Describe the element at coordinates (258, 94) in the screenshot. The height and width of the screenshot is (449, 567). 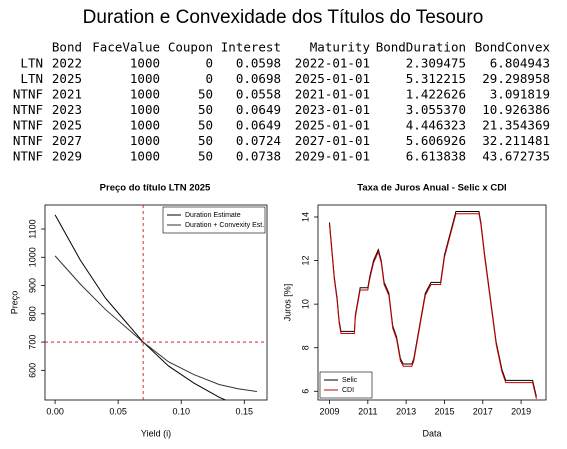
I see `table-cell: 0.0558` at that location.